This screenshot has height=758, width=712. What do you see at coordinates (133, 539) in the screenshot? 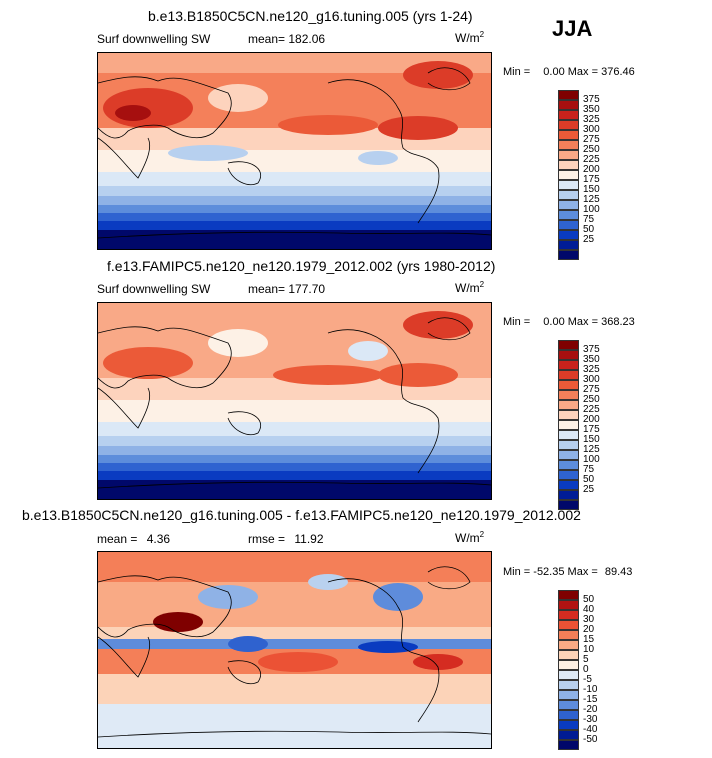
I see `mean-stat: mean = 4.36` at bounding box center [133, 539].